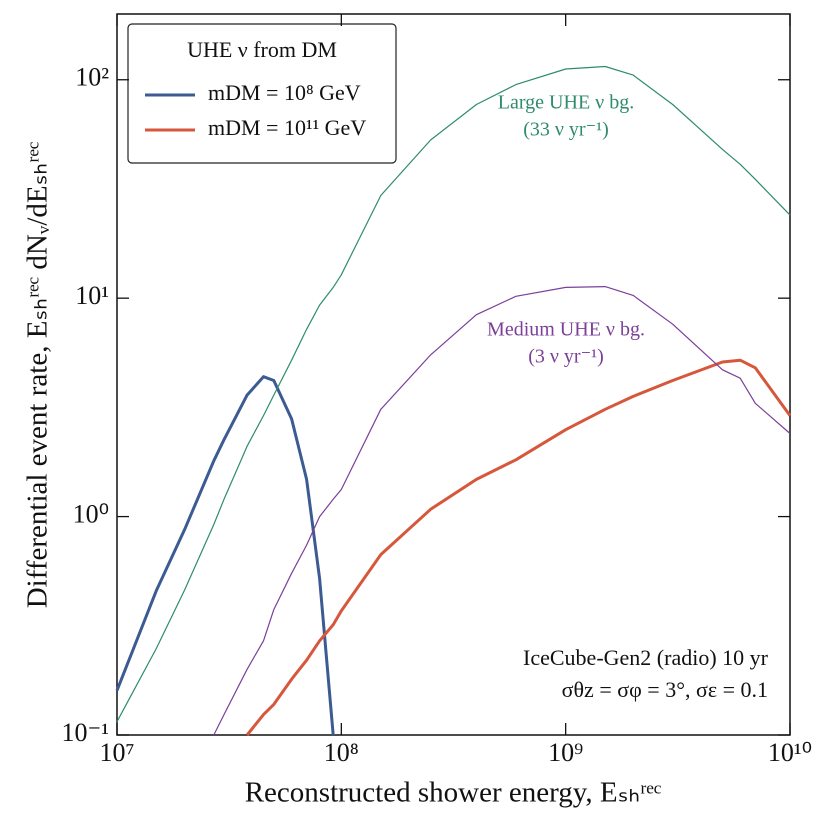 This screenshot has width=830, height=830. I want to click on series-line, so click(225, 555).